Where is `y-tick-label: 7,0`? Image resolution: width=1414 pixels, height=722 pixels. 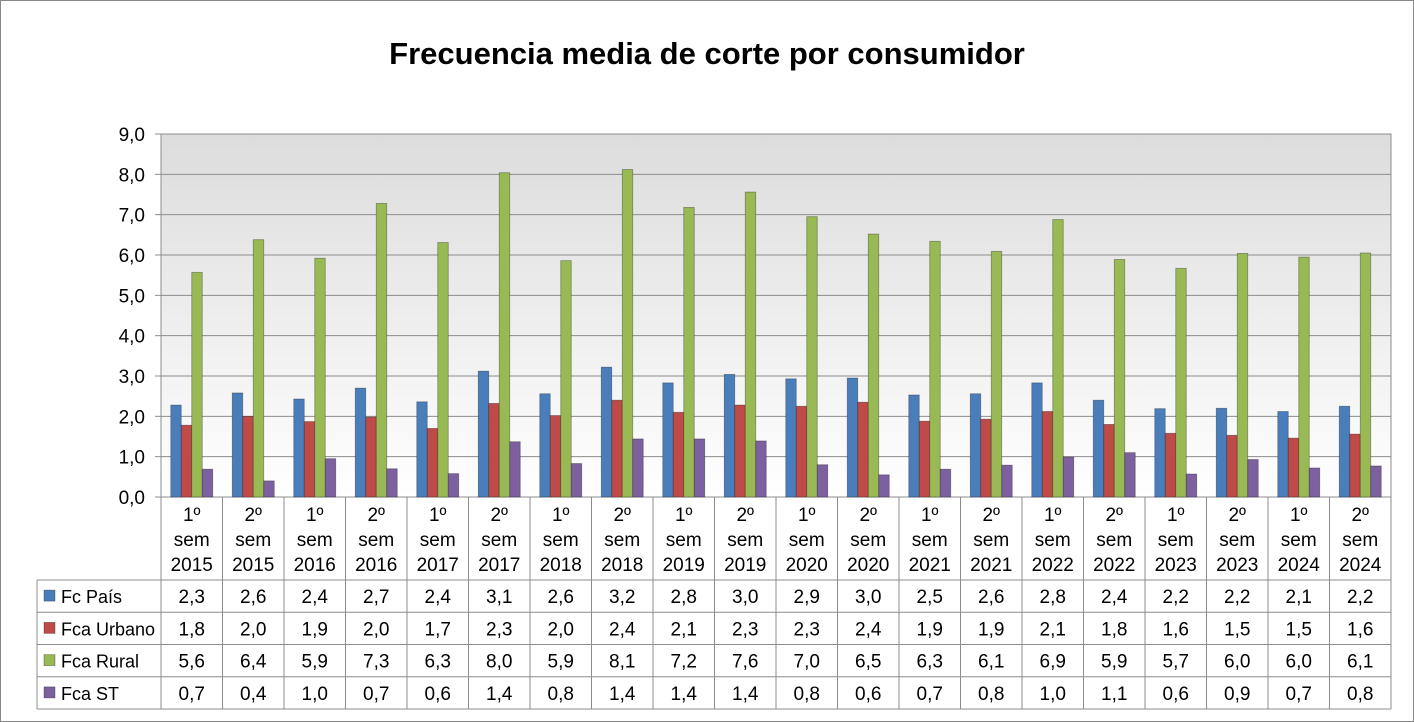
y-tick-label: 7,0 is located at coordinates (132, 216).